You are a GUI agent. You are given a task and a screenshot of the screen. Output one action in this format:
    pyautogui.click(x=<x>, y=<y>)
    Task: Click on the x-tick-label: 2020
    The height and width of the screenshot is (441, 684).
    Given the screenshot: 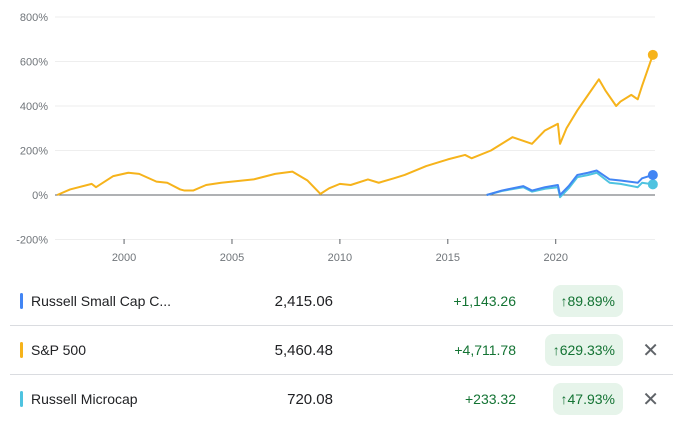 What is the action you would take?
    pyautogui.click(x=555, y=258)
    